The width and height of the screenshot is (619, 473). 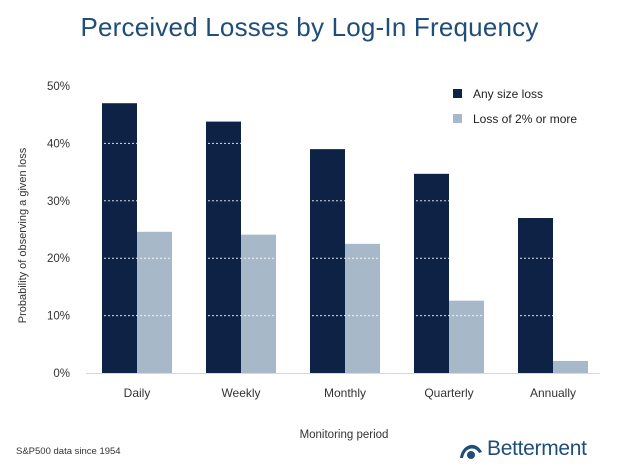 What do you see at coordinates (535, 295) in the screenshot?
I see `bar-any-size-loss-annually` at bounding box center [535, 295].